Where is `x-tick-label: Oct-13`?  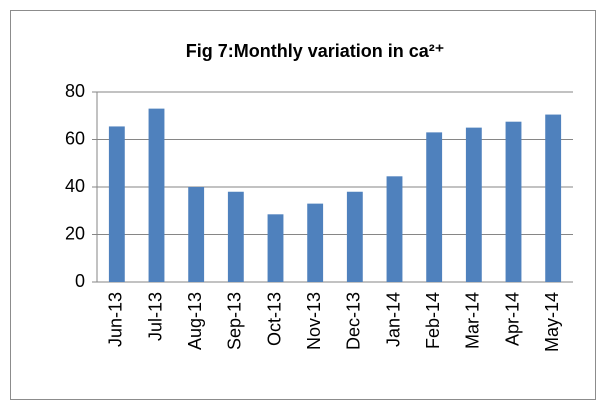
x-tick-label: Oct-13 is located at coordinates (274, 319).